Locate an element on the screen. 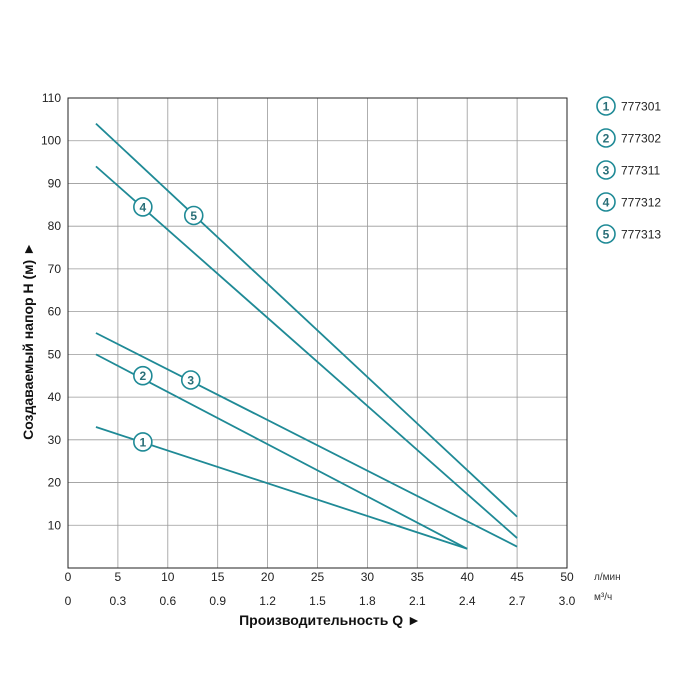 The height and width of the screenshot is (684, 685). legend-entry-4: 4 777312 is located at coordinates (628, 202).